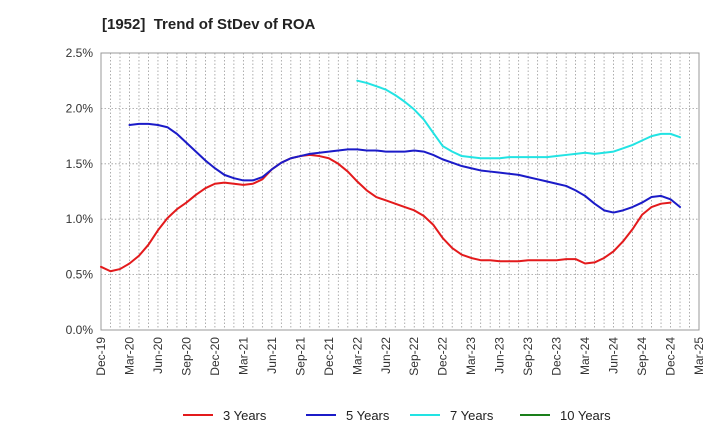 The height and width of the screenshot is (440, 720). Describe the element at coordinates (186, 356) in the screenshot. I see `x-tick-label: Sep-20` at that location.